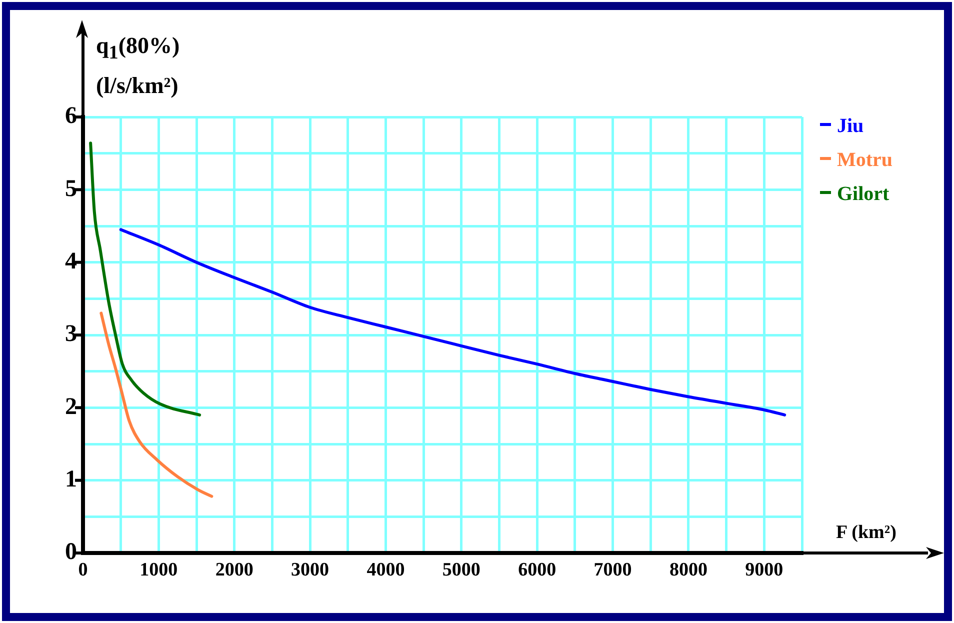 The height and width of the screenshot is (623, 954). I want to click on x-tick-label: 7000, so click(613, 569).